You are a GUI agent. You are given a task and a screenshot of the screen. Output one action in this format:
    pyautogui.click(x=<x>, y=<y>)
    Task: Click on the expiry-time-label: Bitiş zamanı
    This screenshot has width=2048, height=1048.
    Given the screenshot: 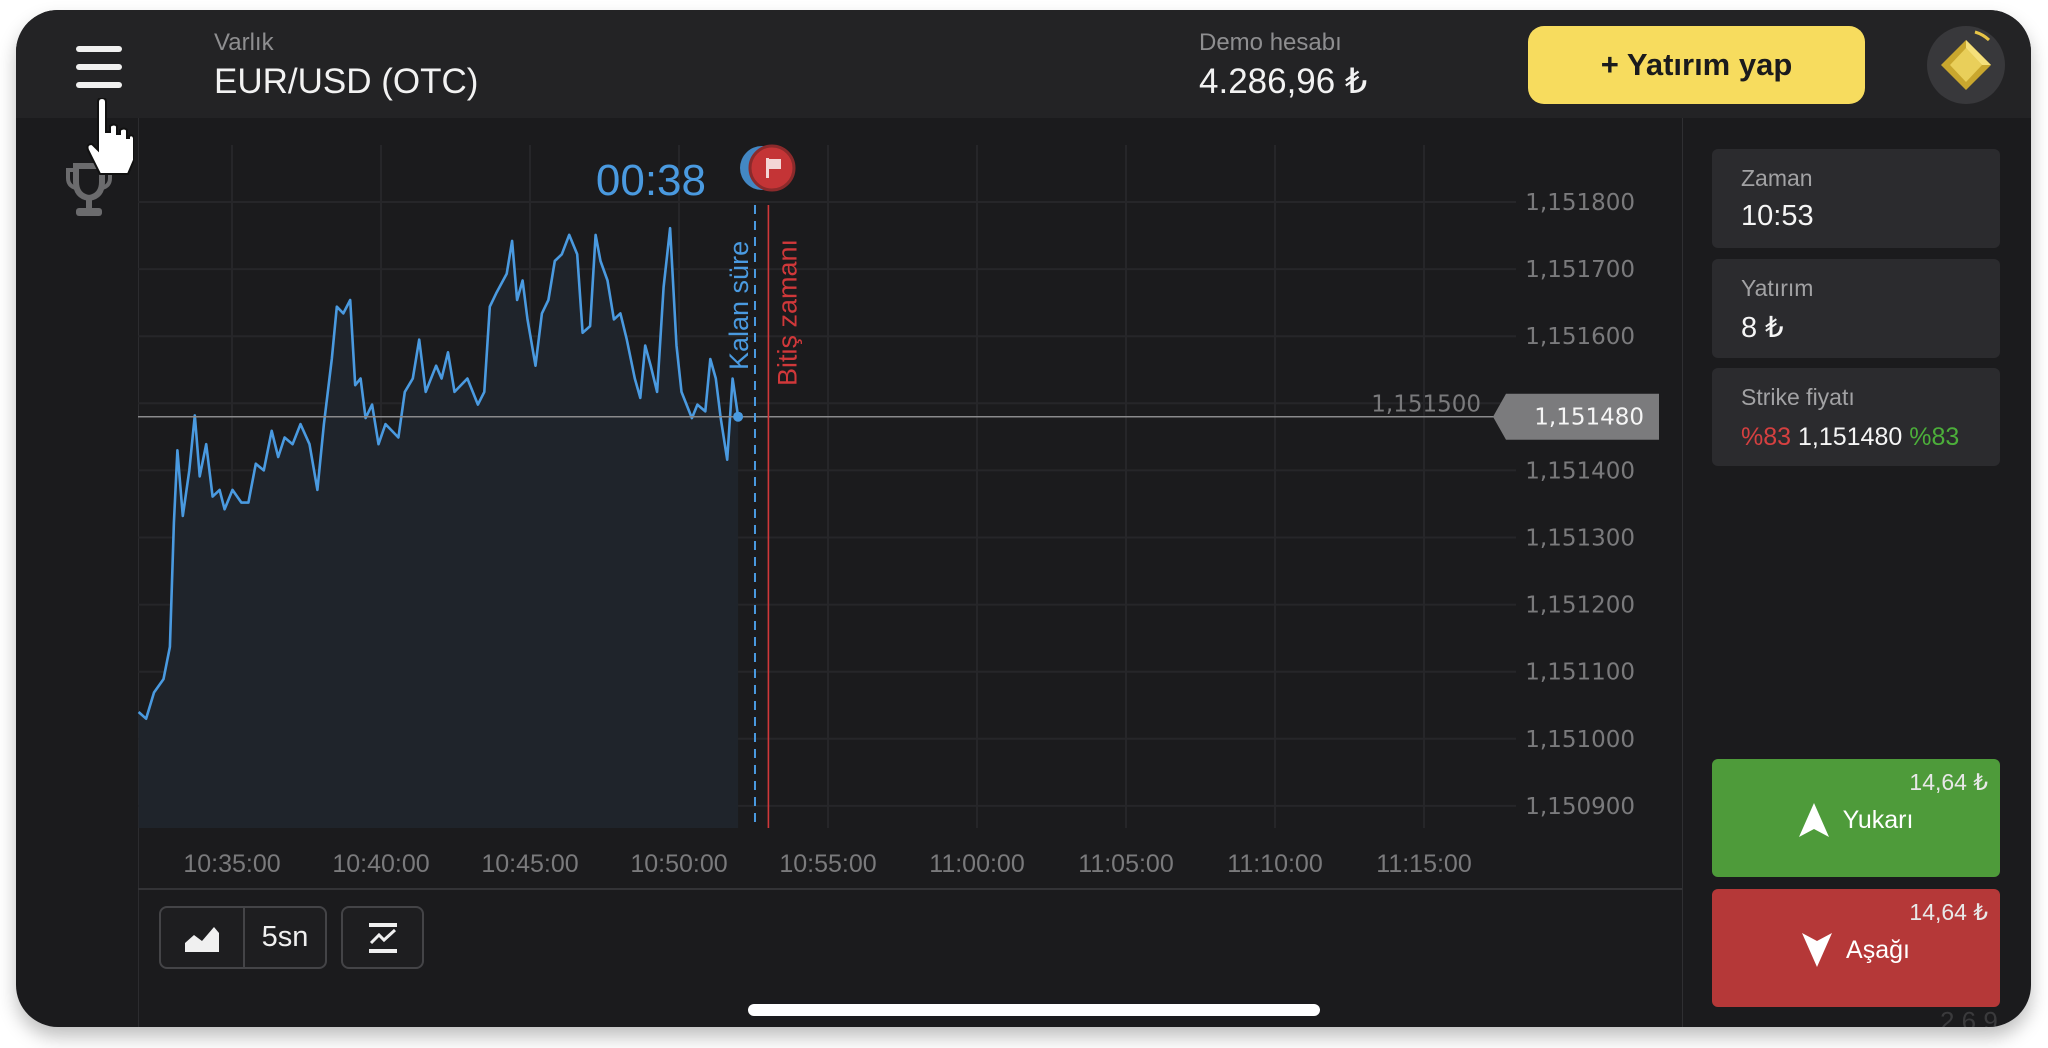 What is the action you would take?
    pyautogui.click(x=787, y=312)
    